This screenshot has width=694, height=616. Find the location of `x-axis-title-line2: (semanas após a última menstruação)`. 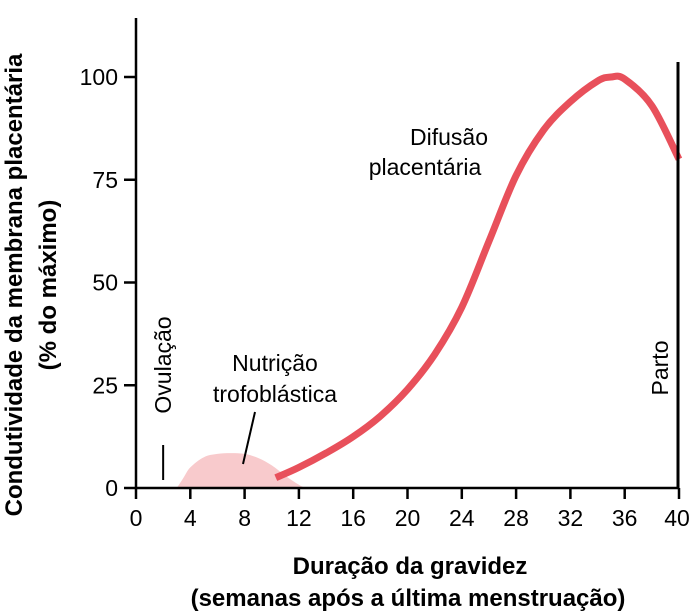

x-axis-title-line2: (semanas após a última menstruação) is located at coordinates (408, 598).